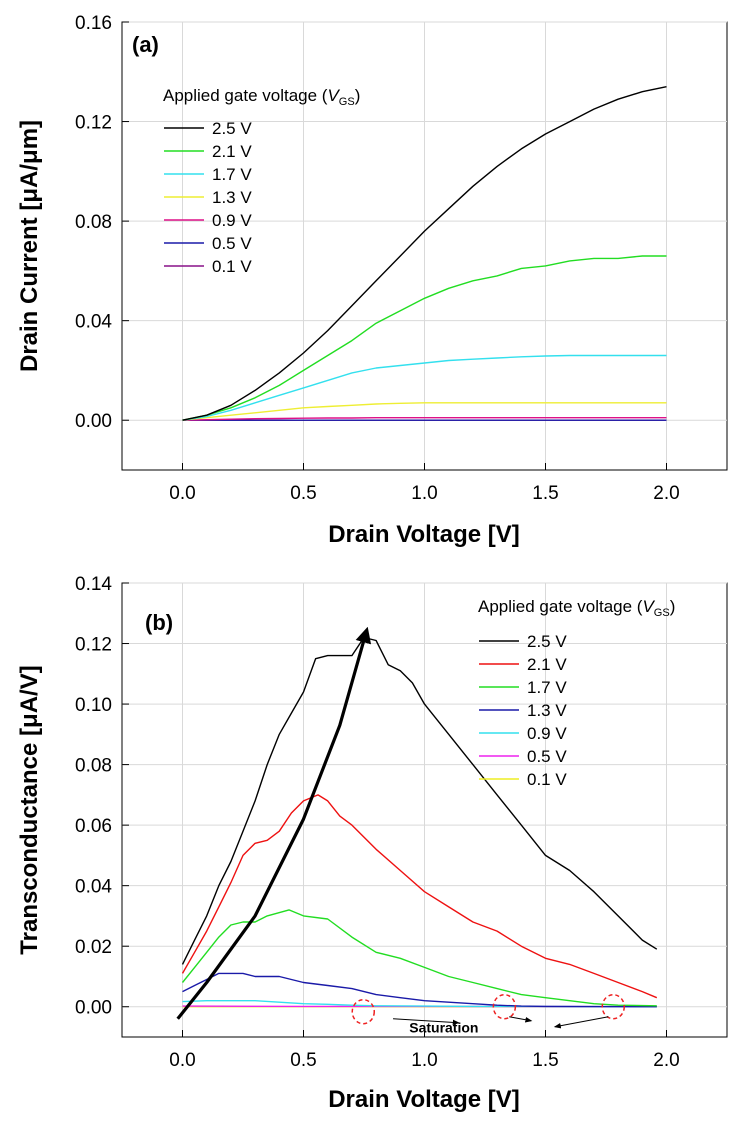  What do you see at coordinates (424, 1099) in the screenshot?
I see `x-axis-label-b: Drain Voltage [V]` at bounding box center [424, 1099].